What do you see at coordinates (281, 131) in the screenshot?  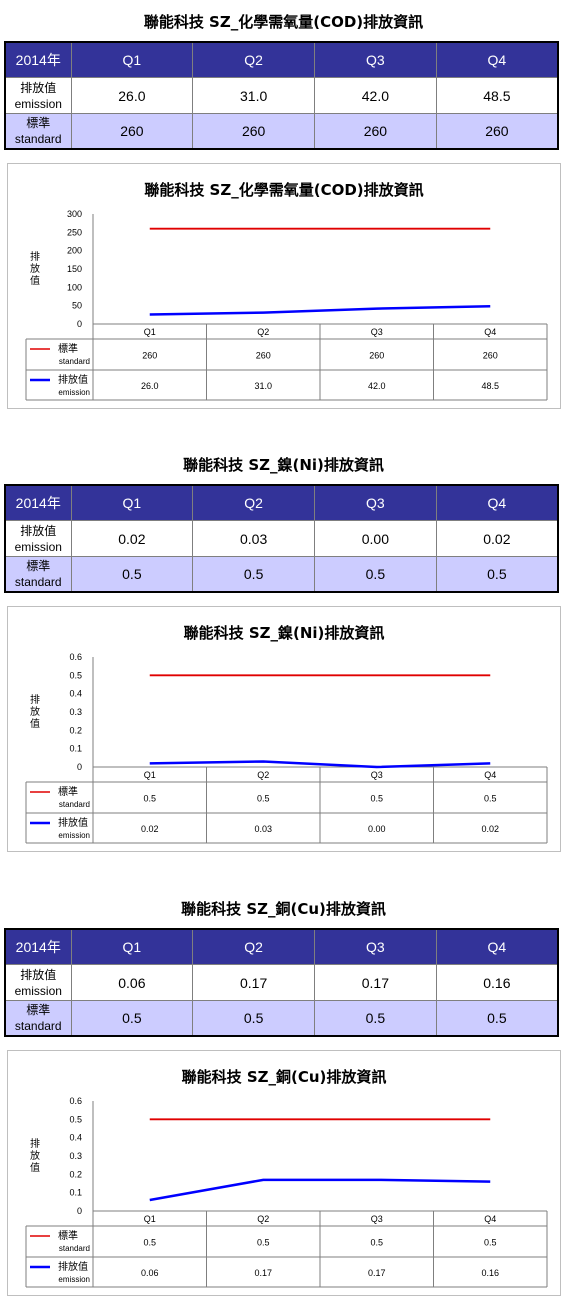 I see `standard-row: 標準 standard 260 260 260 260` at bounding box center [281, 131].